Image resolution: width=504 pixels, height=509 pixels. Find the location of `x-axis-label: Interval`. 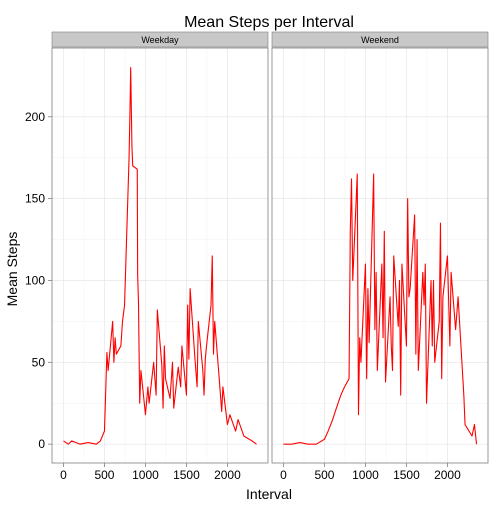

x-axis-label: Interval is located at coordinates (269, 494).